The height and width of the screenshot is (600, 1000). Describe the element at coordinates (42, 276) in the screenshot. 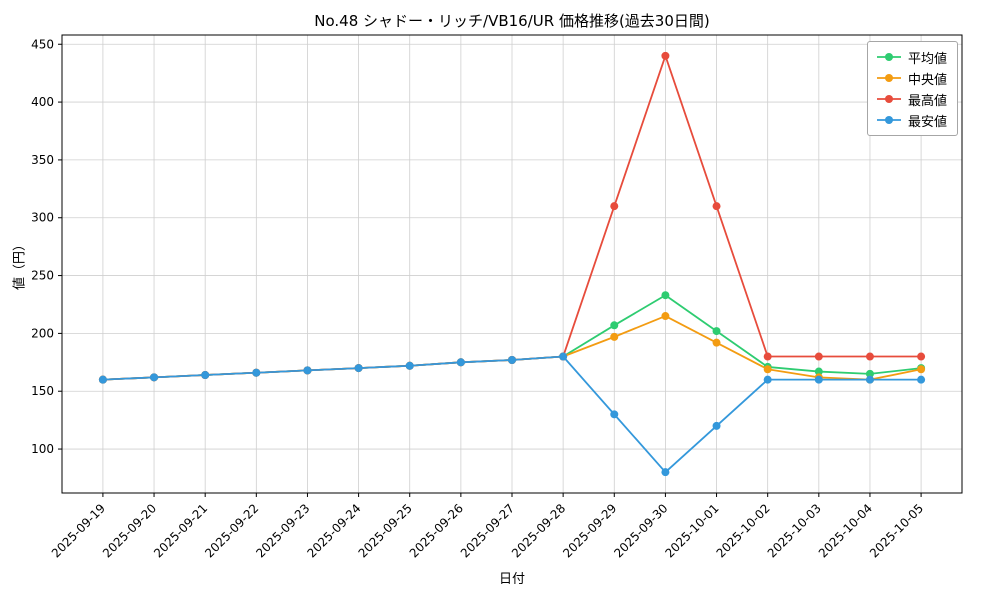

I see `y-tick-label: 250` at that location.